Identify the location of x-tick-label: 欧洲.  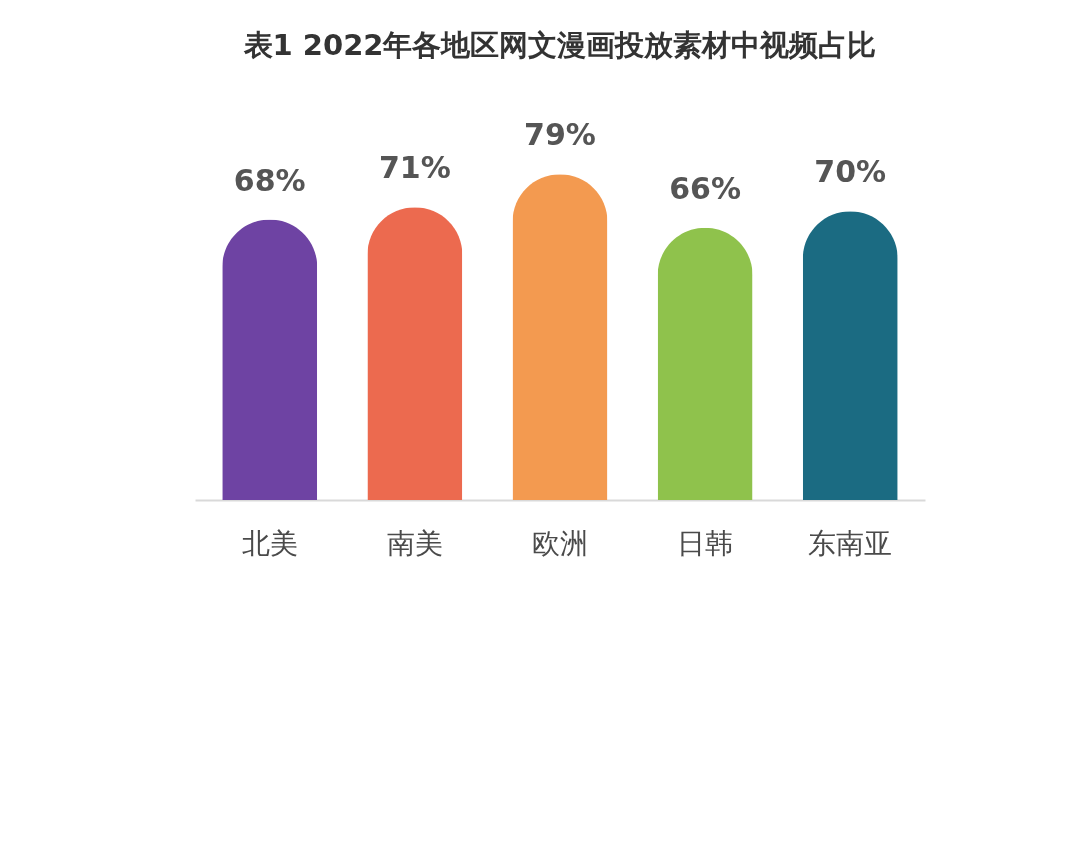
(560, 543).